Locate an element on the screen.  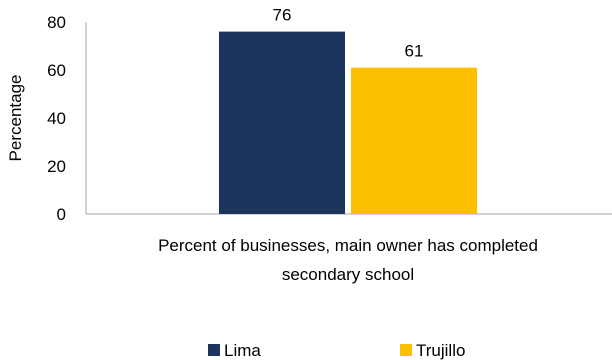
x-axis-label-line-2: secondary school is located at coordinates (348, 274).